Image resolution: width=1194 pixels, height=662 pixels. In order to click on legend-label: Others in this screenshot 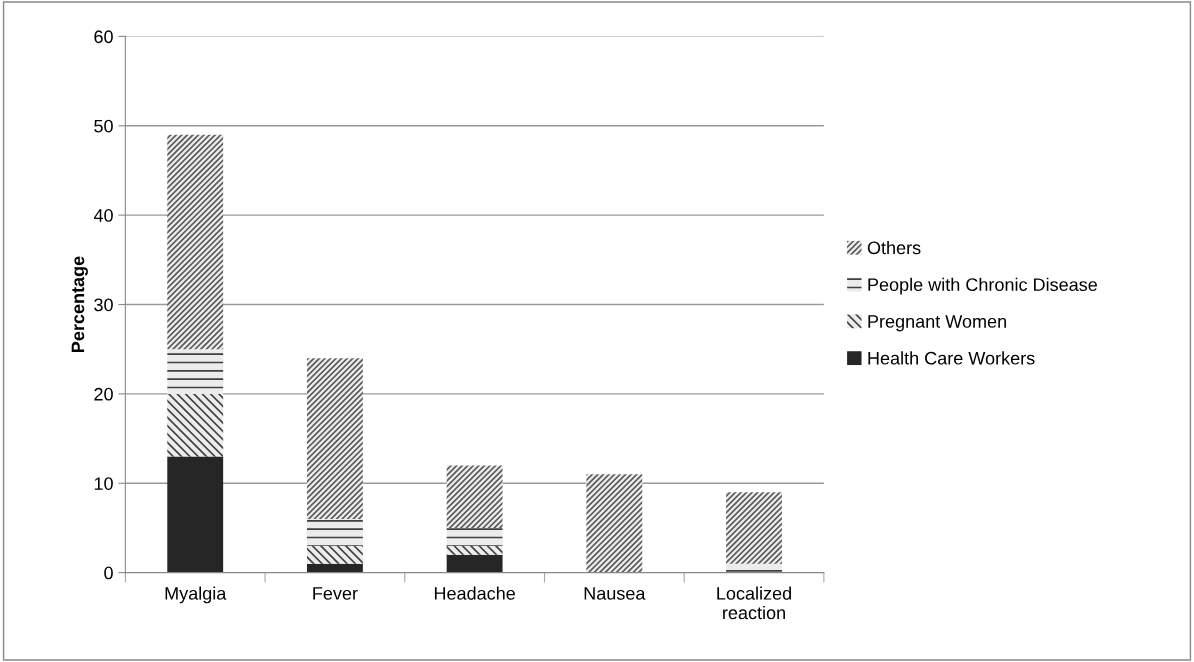, I will do `click(894, 247)`.